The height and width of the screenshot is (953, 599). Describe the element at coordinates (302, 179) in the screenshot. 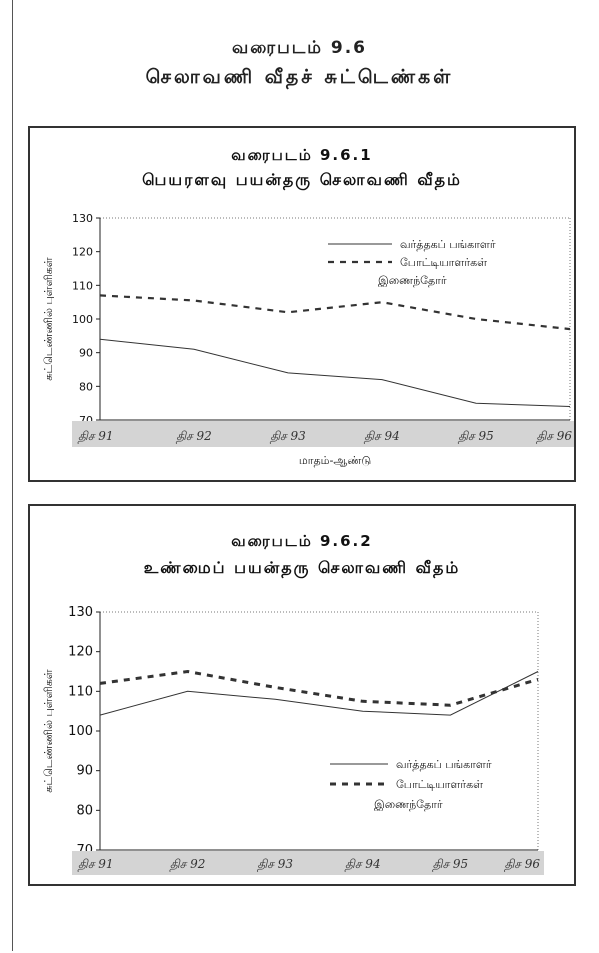

I see `chart-subtitle: பெயரளவு பயன்தரு செலாவணி வீதம்` at that location.